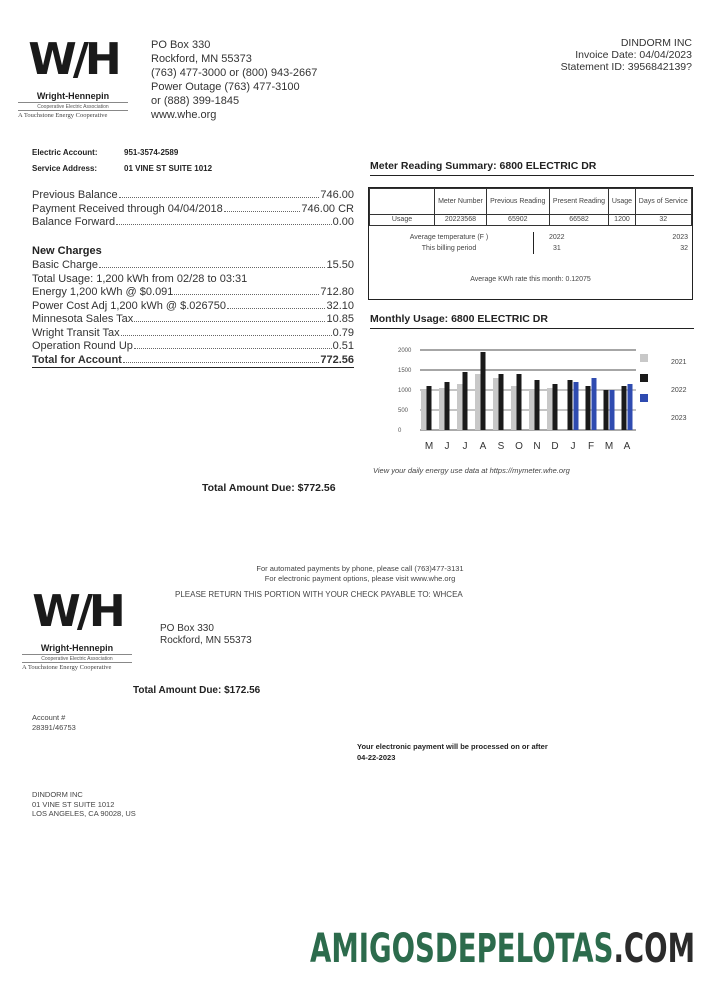 Image resolution: width=720 pixels, height=1000 pixels. Describe the element at coordinates (103, 292) in the screenshot. I see `line-label: Energy 1,200 kWh @ $0.091` at that location.